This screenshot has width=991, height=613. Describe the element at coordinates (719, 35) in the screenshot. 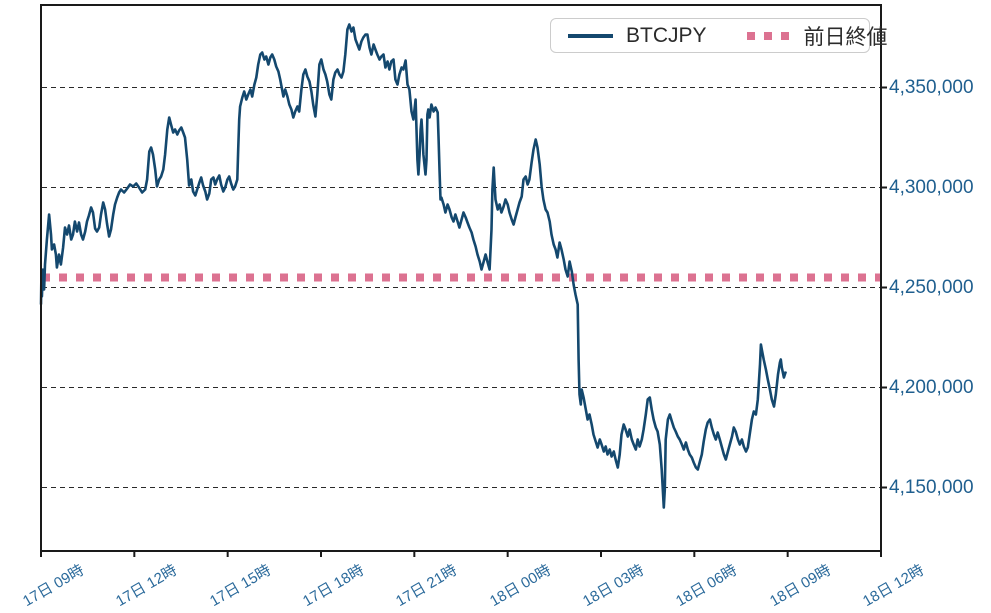

I see `legend: BTCJPY 前日終値` at that location.